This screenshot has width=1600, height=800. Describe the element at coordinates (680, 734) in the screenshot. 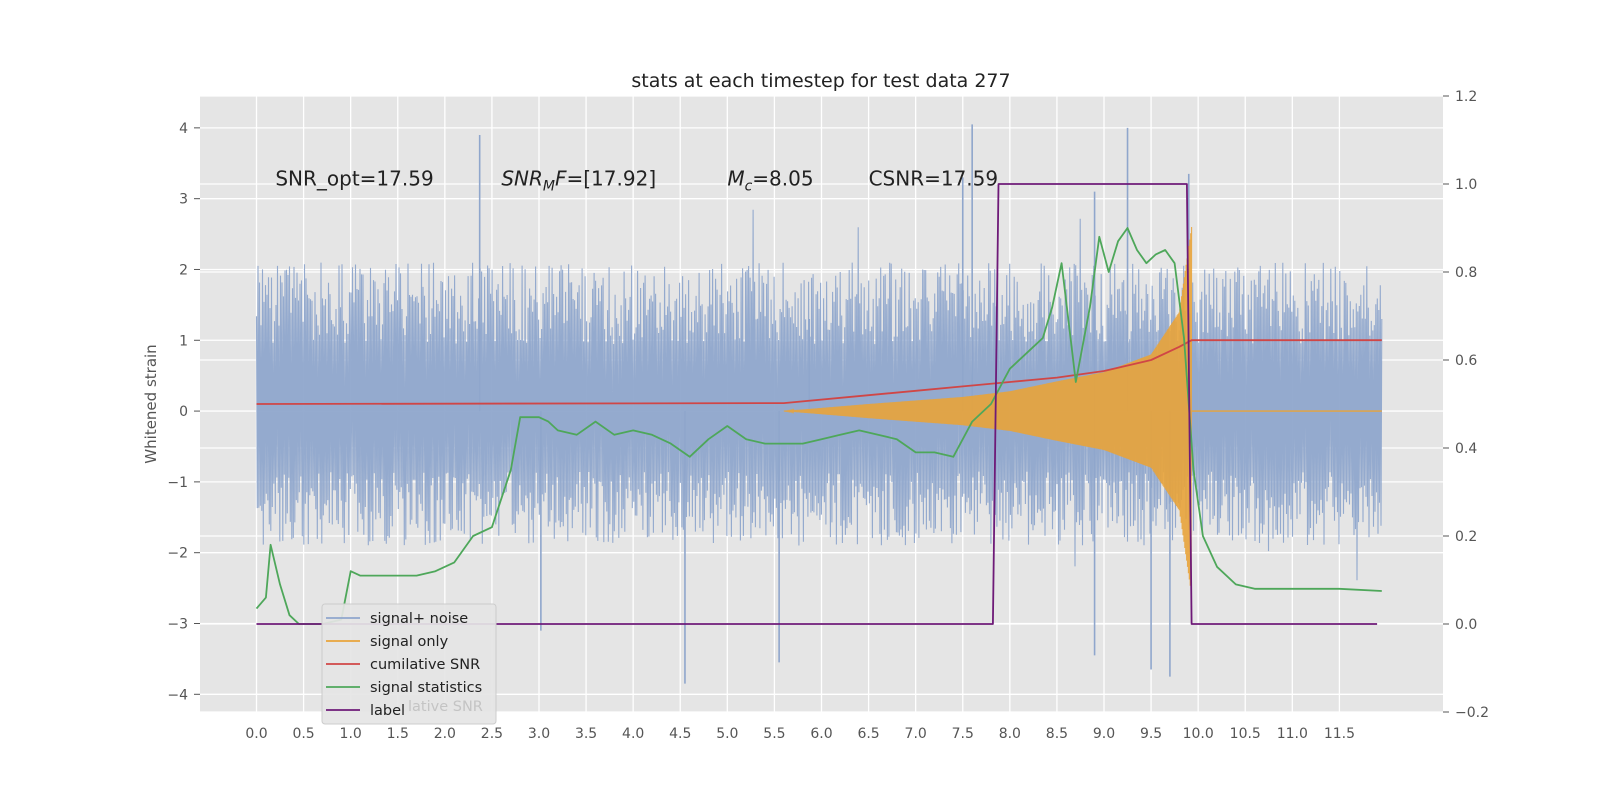

I see `x-tick-label: 4.5` at that location.